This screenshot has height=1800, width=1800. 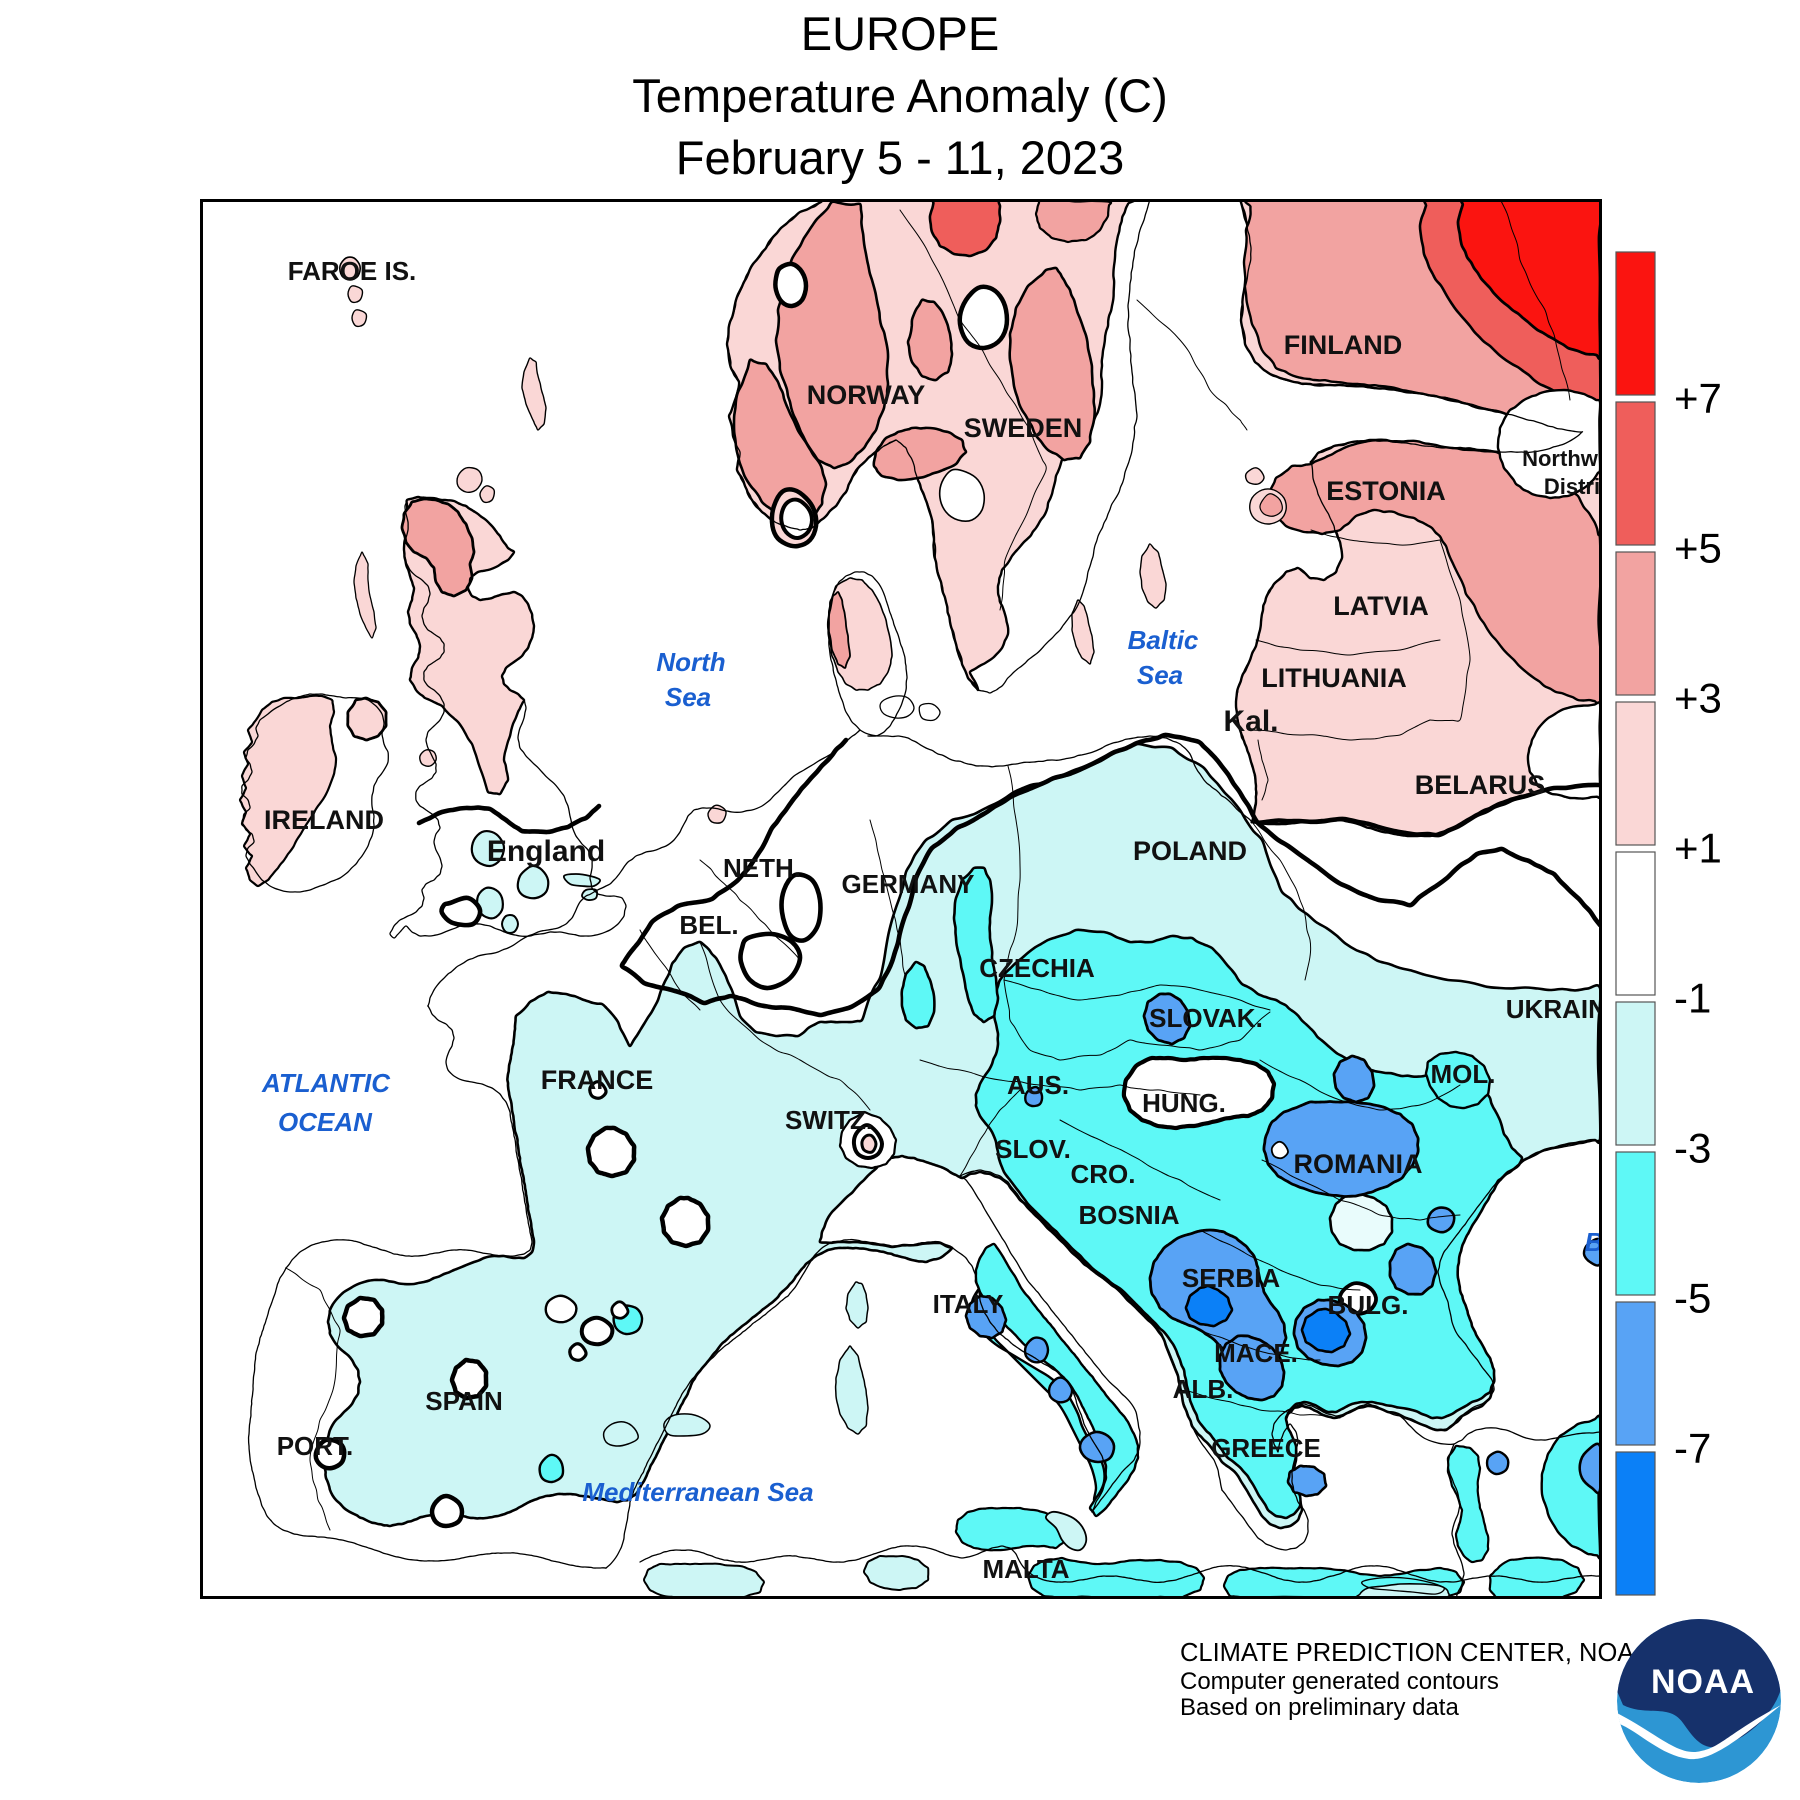 I want to click on svg-text:CLIMATE PREDICTION CENTER, NOA: CLIMATE PREDICTION CENTER, NOAA, so click(x=1415, y=1653).